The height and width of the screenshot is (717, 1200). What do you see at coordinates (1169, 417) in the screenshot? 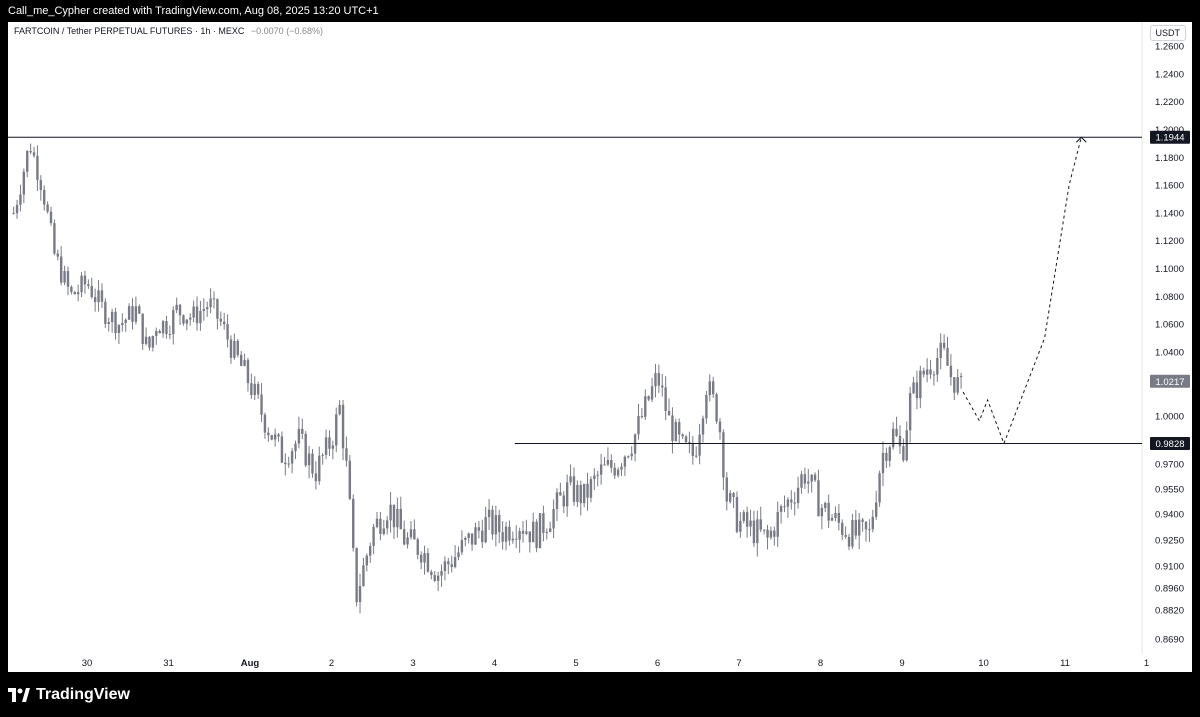
I see `y-tick-label: 1.0000` at bounding box center [1169, 417].